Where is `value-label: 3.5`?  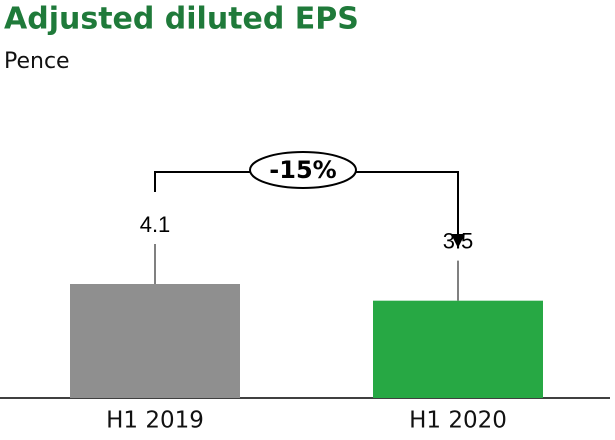 value-label: 3.5 is located at coordinates (458, 240).